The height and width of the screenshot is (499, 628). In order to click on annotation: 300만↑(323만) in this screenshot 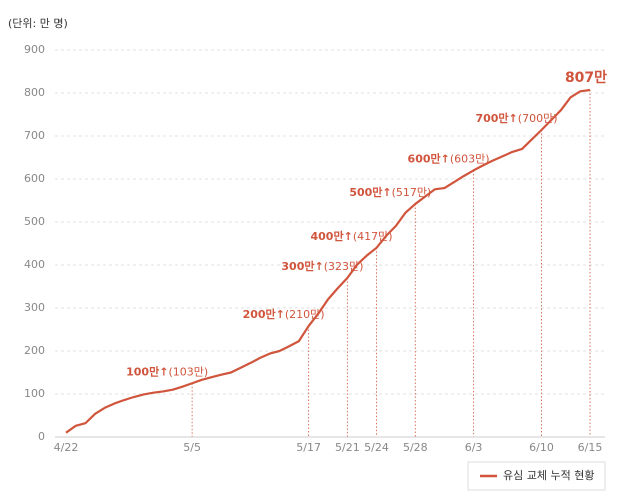, I will do `click(322, 266)`.